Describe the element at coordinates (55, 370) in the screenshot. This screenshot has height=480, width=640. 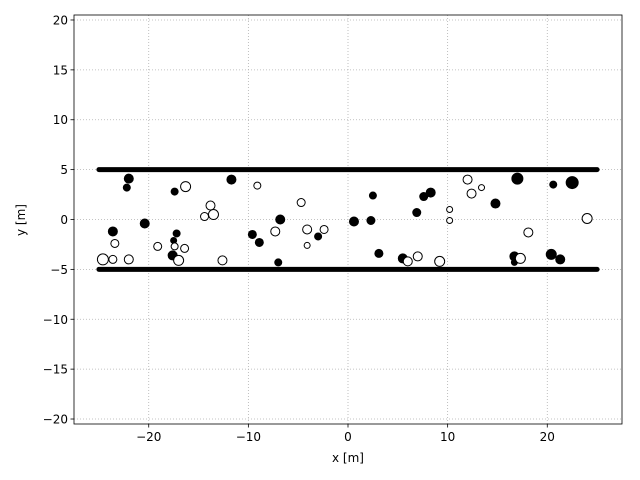
I see `y-tick-label: −15` at that location.